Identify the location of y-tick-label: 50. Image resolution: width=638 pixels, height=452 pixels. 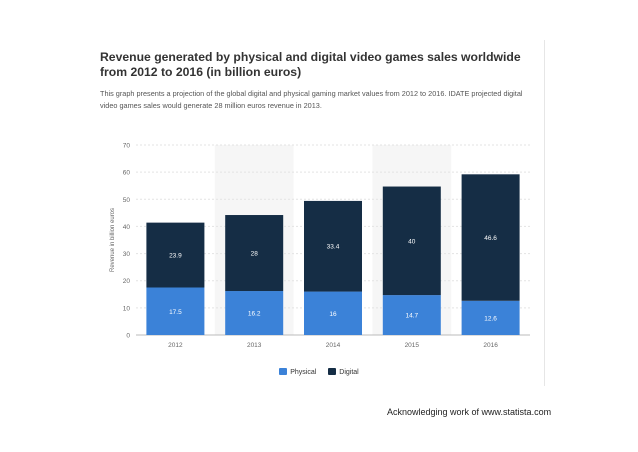
(127, 200).